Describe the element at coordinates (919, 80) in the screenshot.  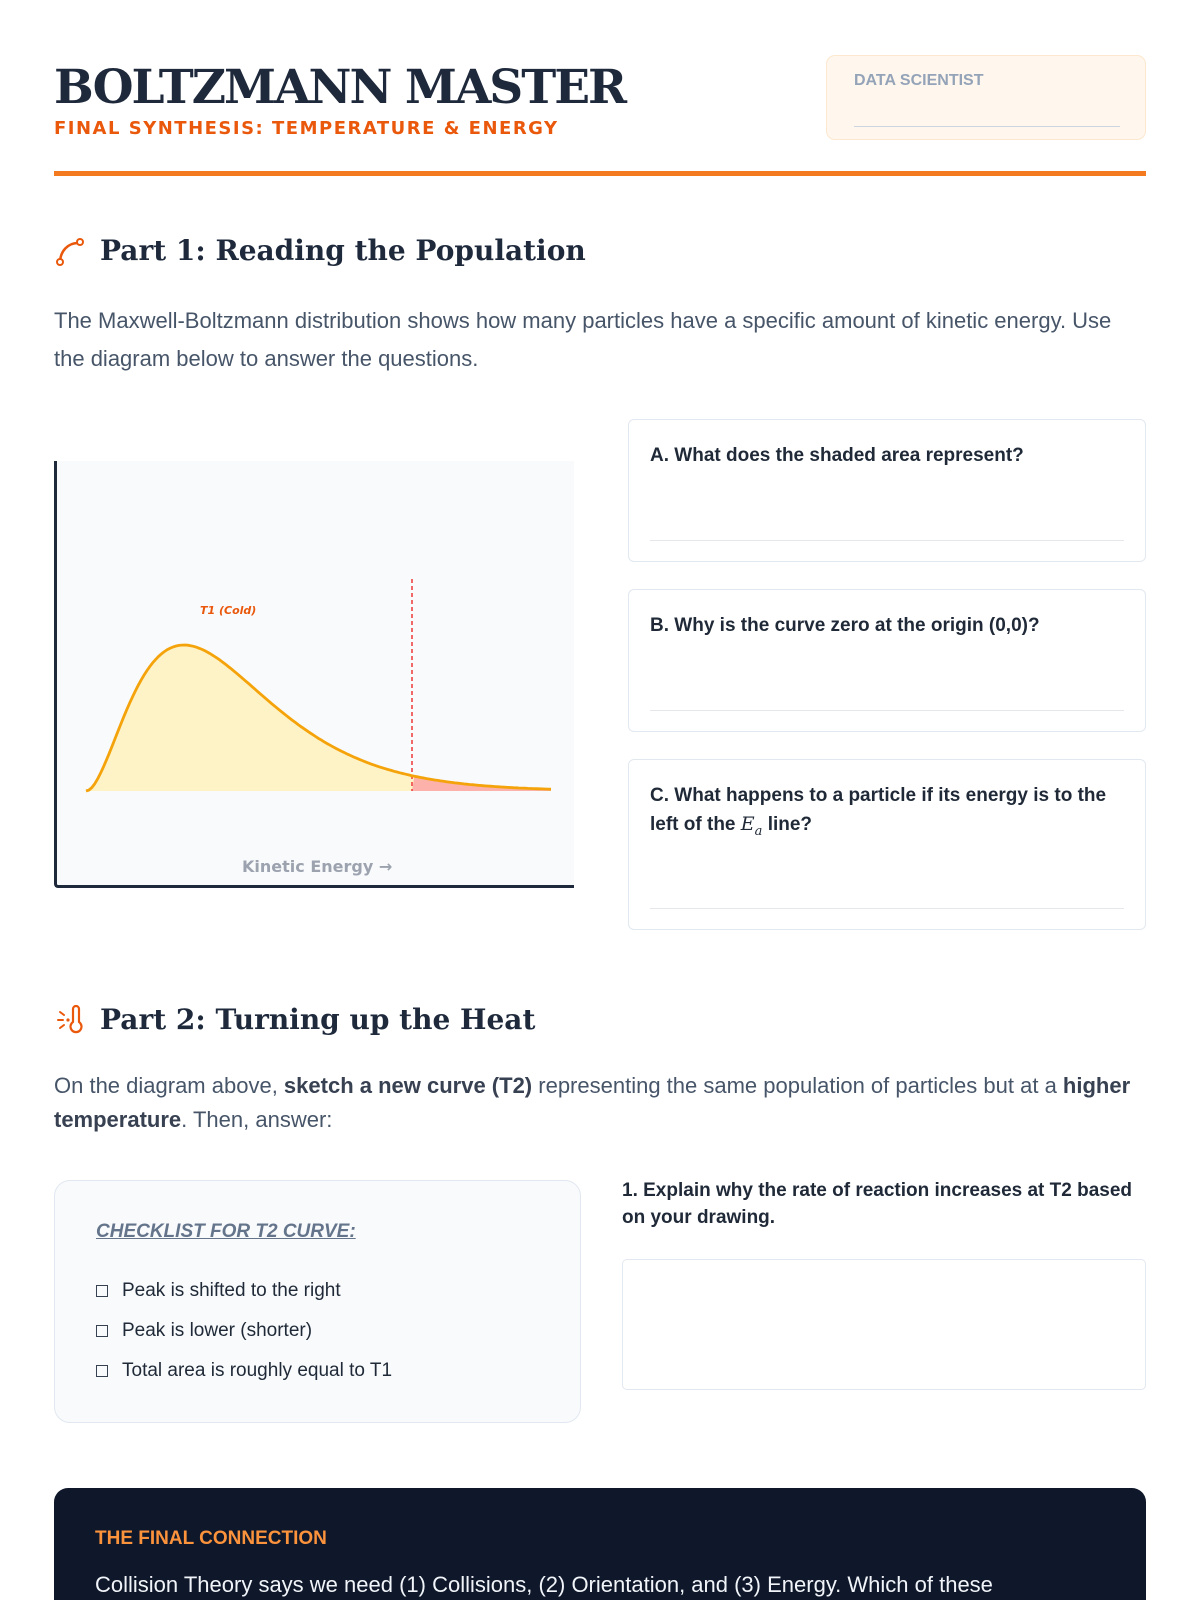
I see `name-field-label: DATA SCIENTIST` at that location.